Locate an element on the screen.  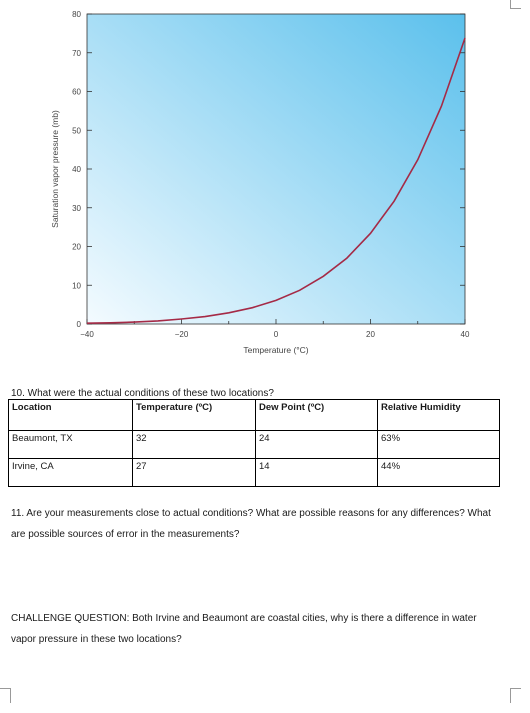
x-tick-label: 20 is located at coordinates (370, 334).